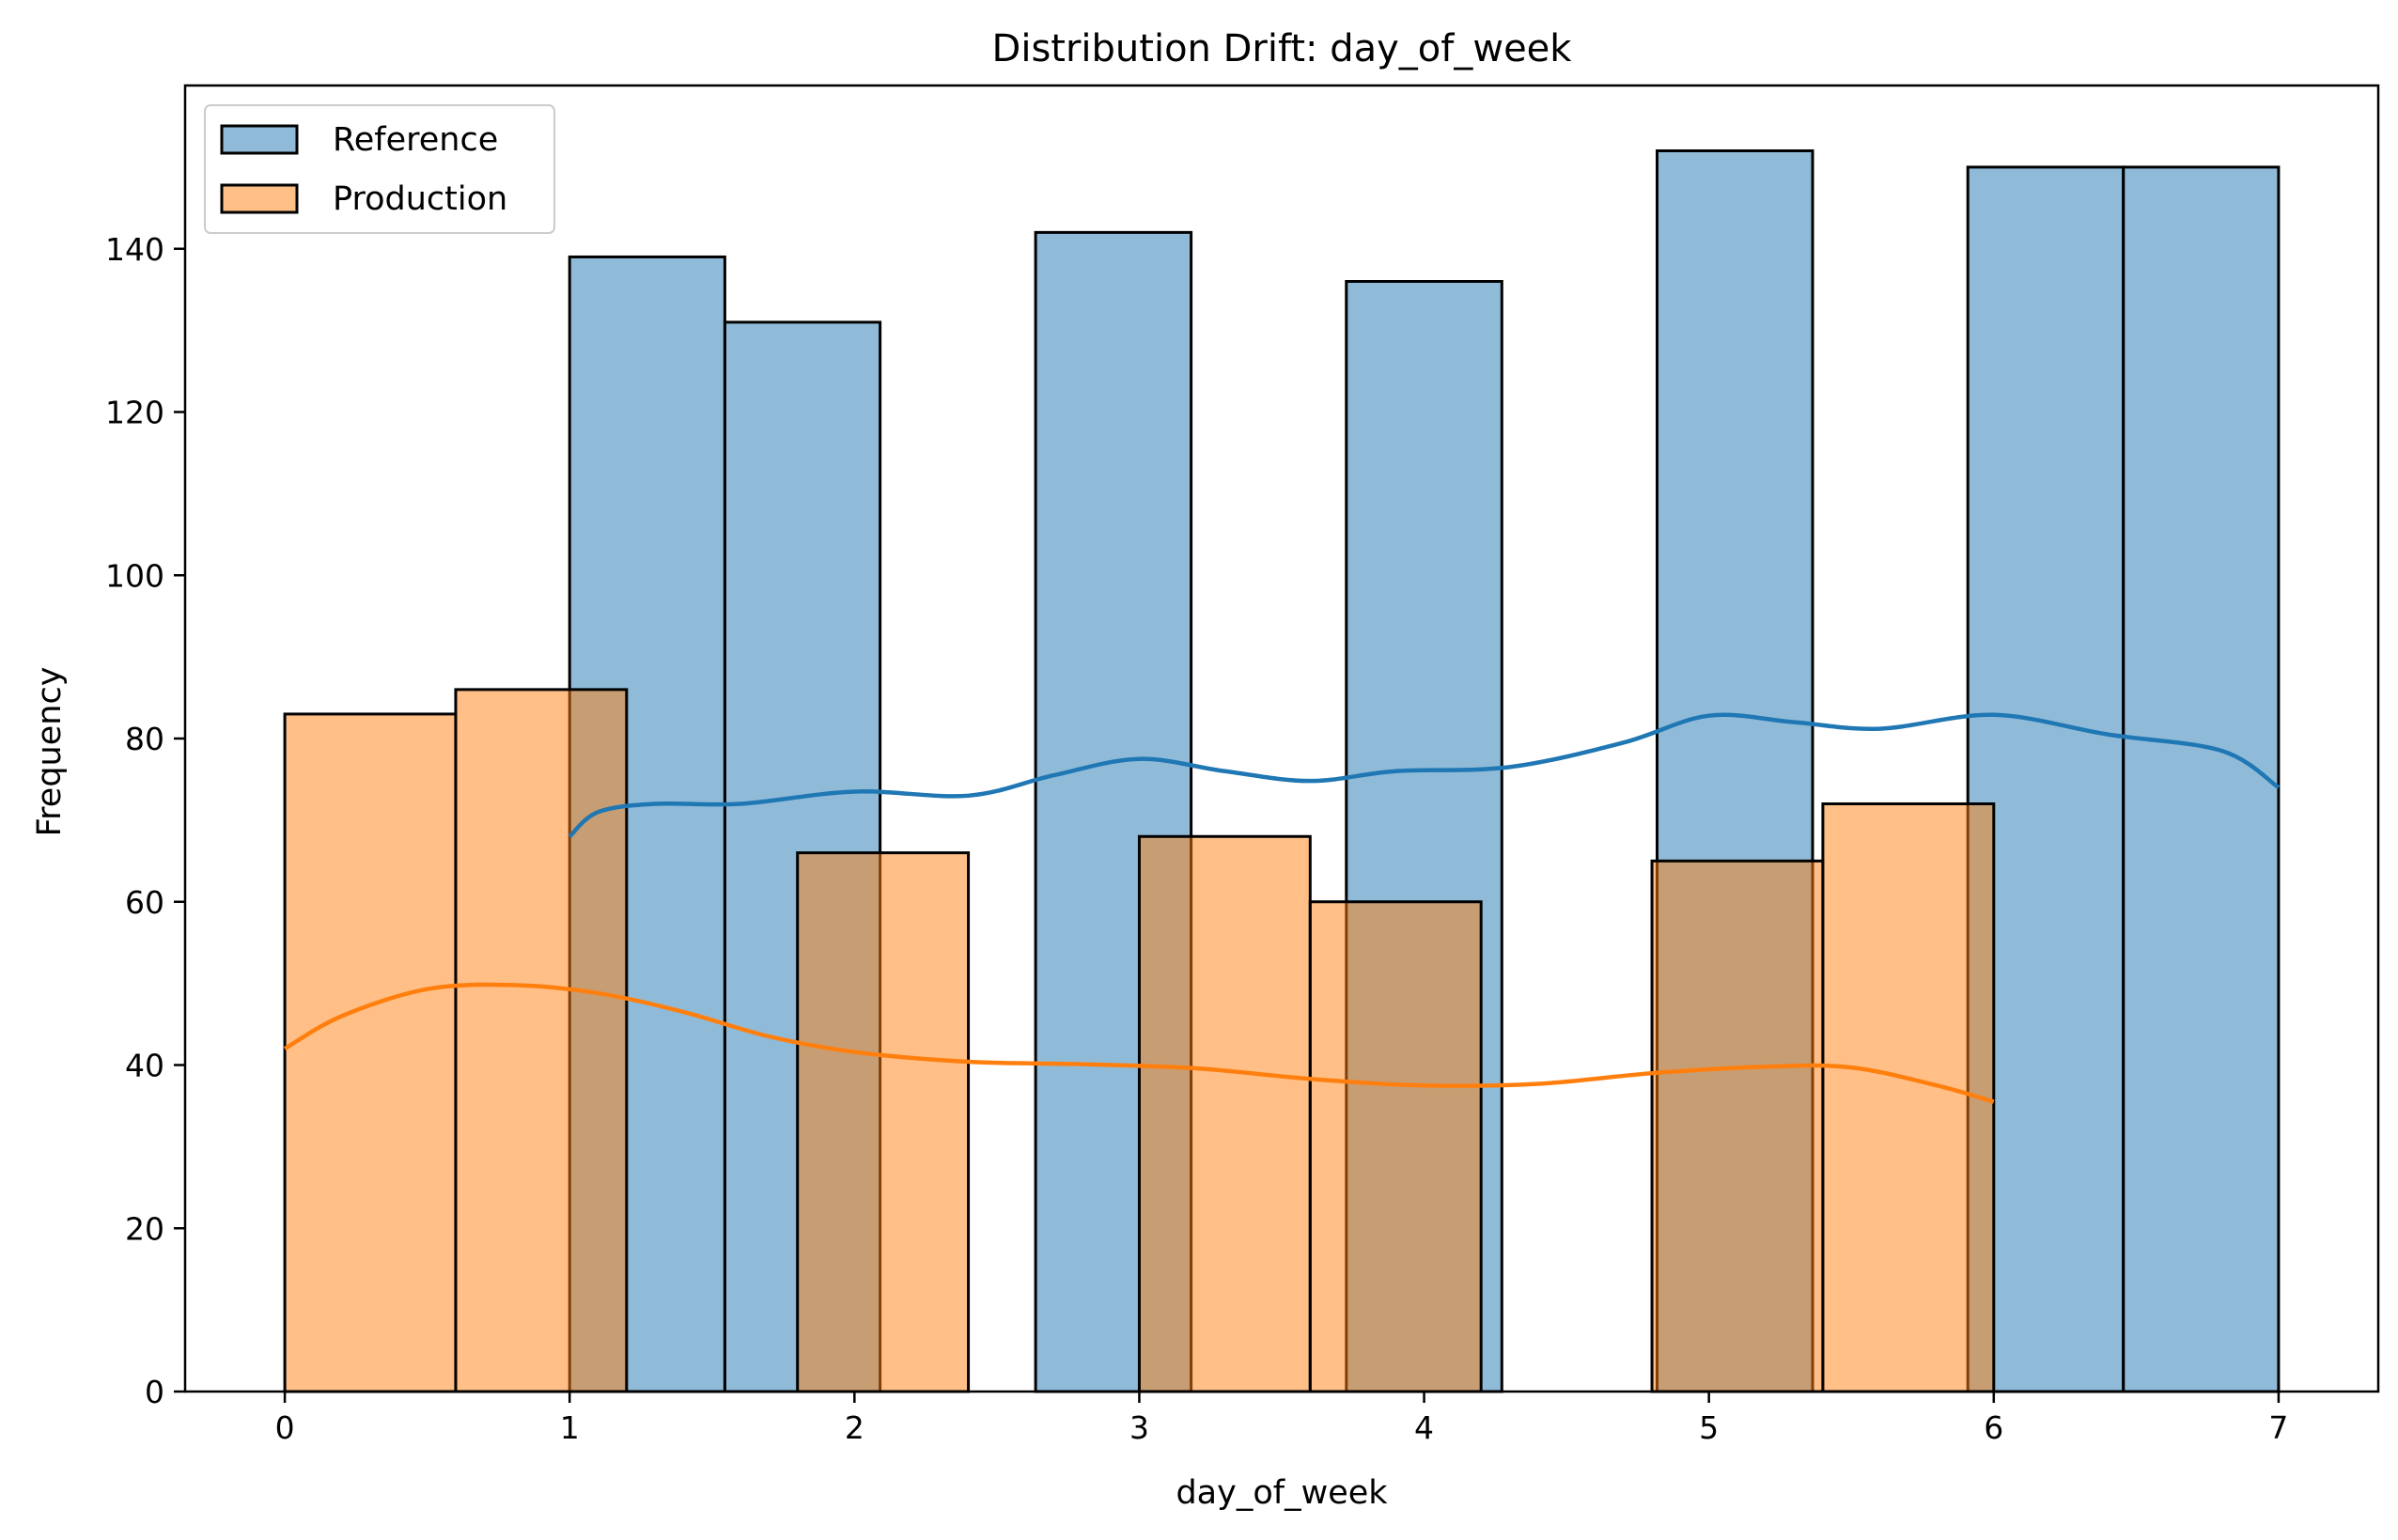  Describe the element at coordinates (50, 752) in the screenshot. I see `y-axis-label: Frequency` at that location.